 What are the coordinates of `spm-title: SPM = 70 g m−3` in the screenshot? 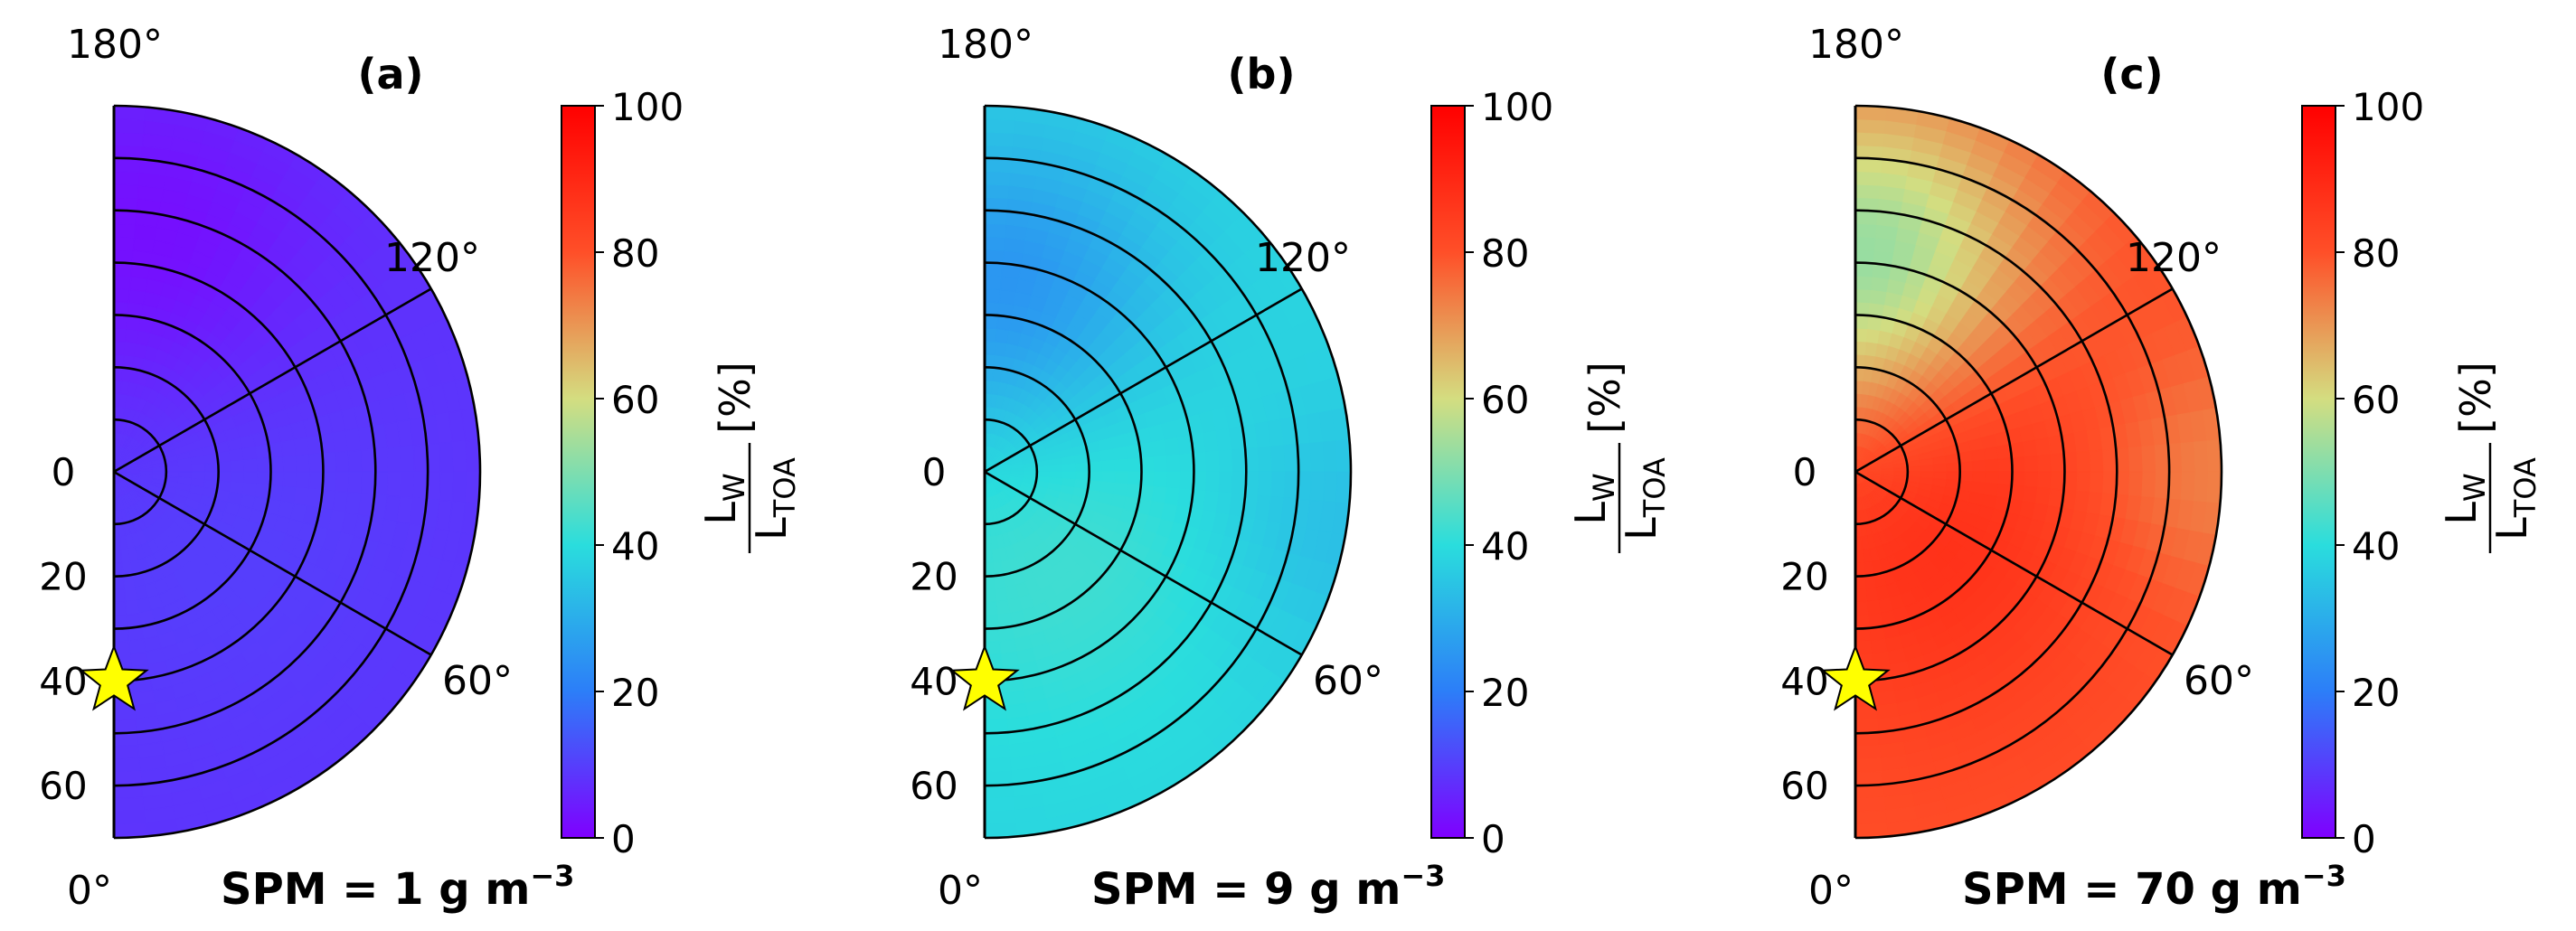 It's located at (2154, 887).